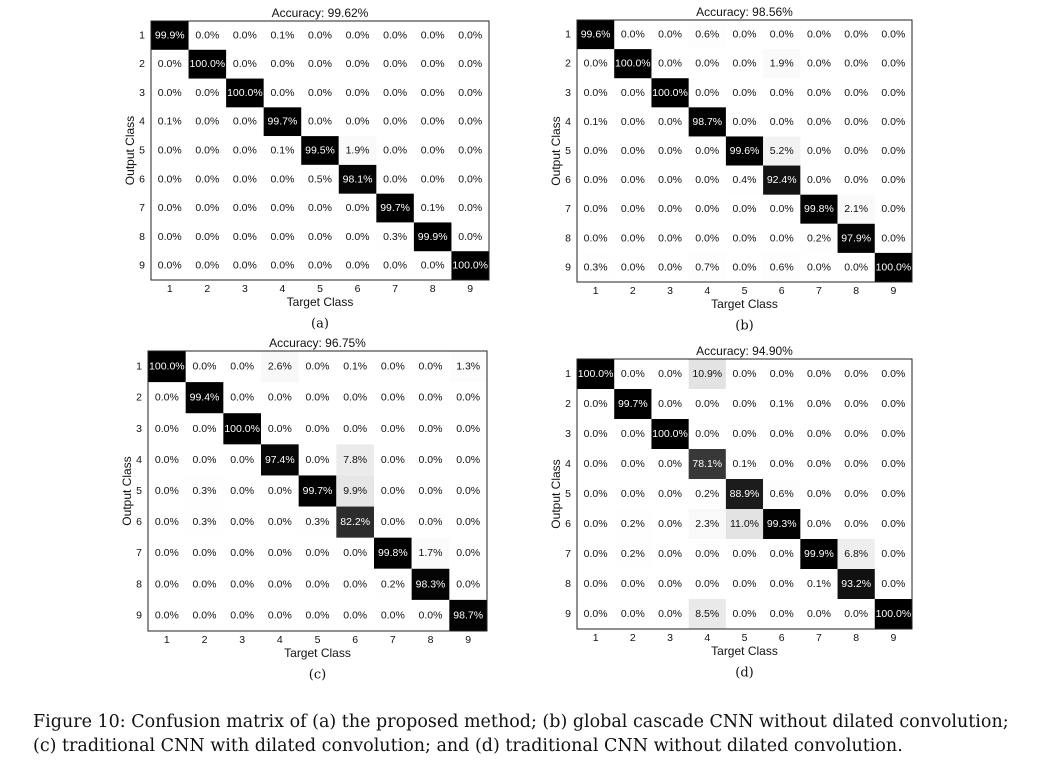 This screenshot has height=782, width=1044. What do you see at coordinates (745, 180) in the screenshot?
I see `cell-value-label: 0.4%` at bounding box center [745, 180].